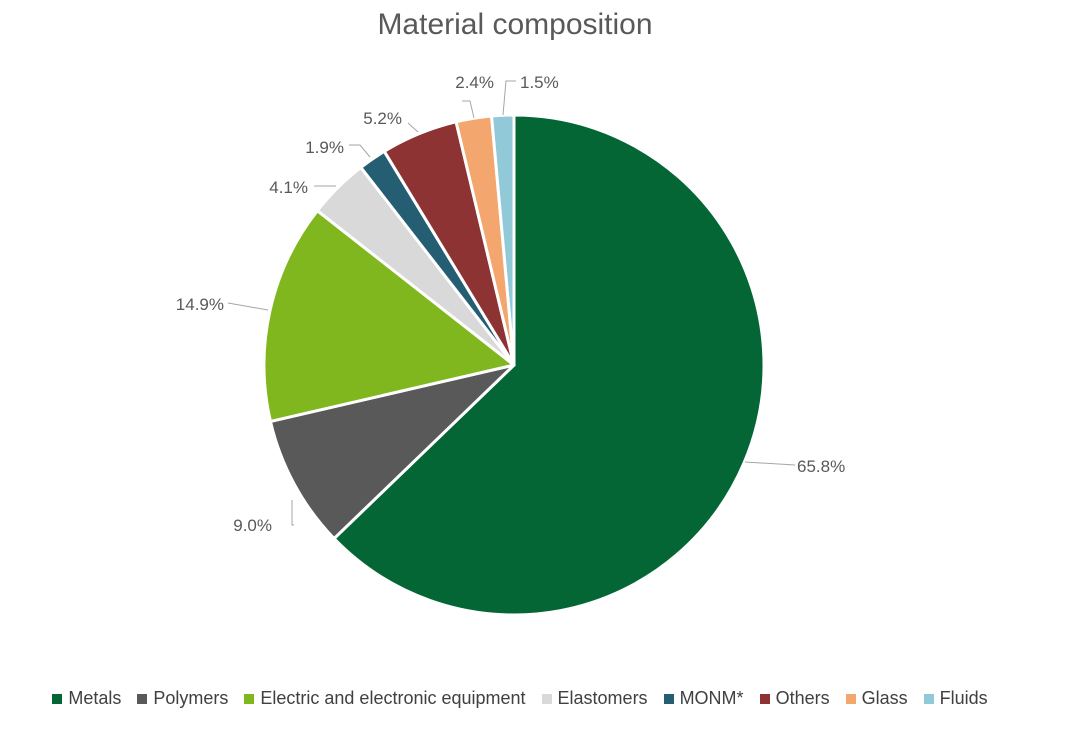  I want to click on chart-title: Material composition, so click(515, 24).